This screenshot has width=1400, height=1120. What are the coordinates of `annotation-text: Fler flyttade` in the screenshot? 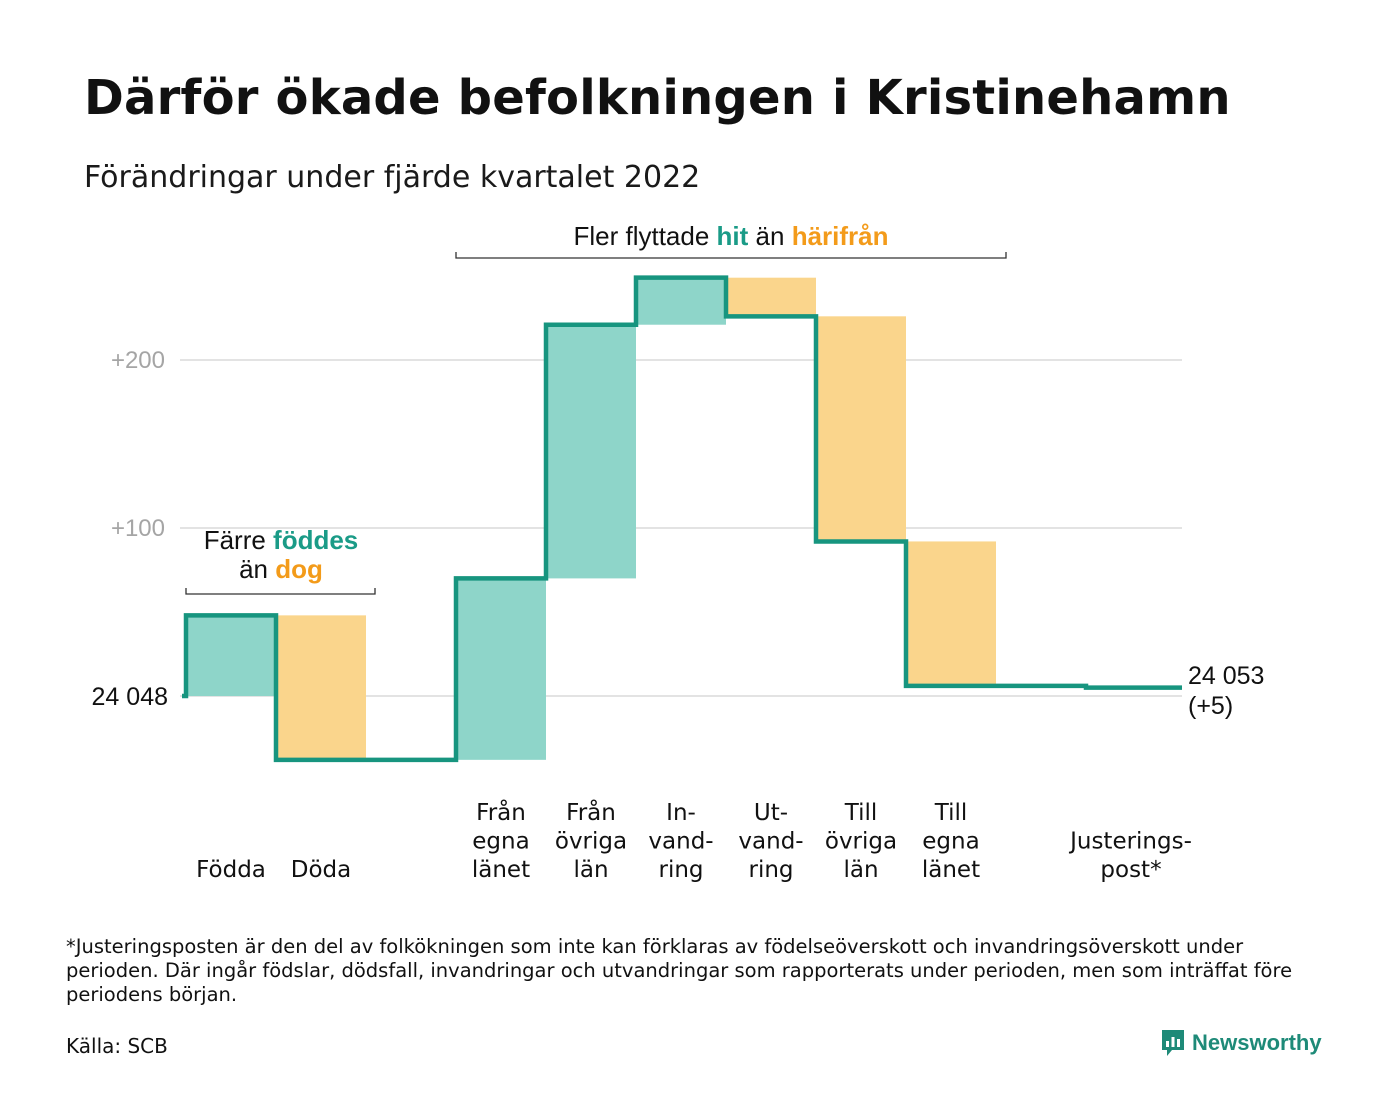 It's located at (644, 236).